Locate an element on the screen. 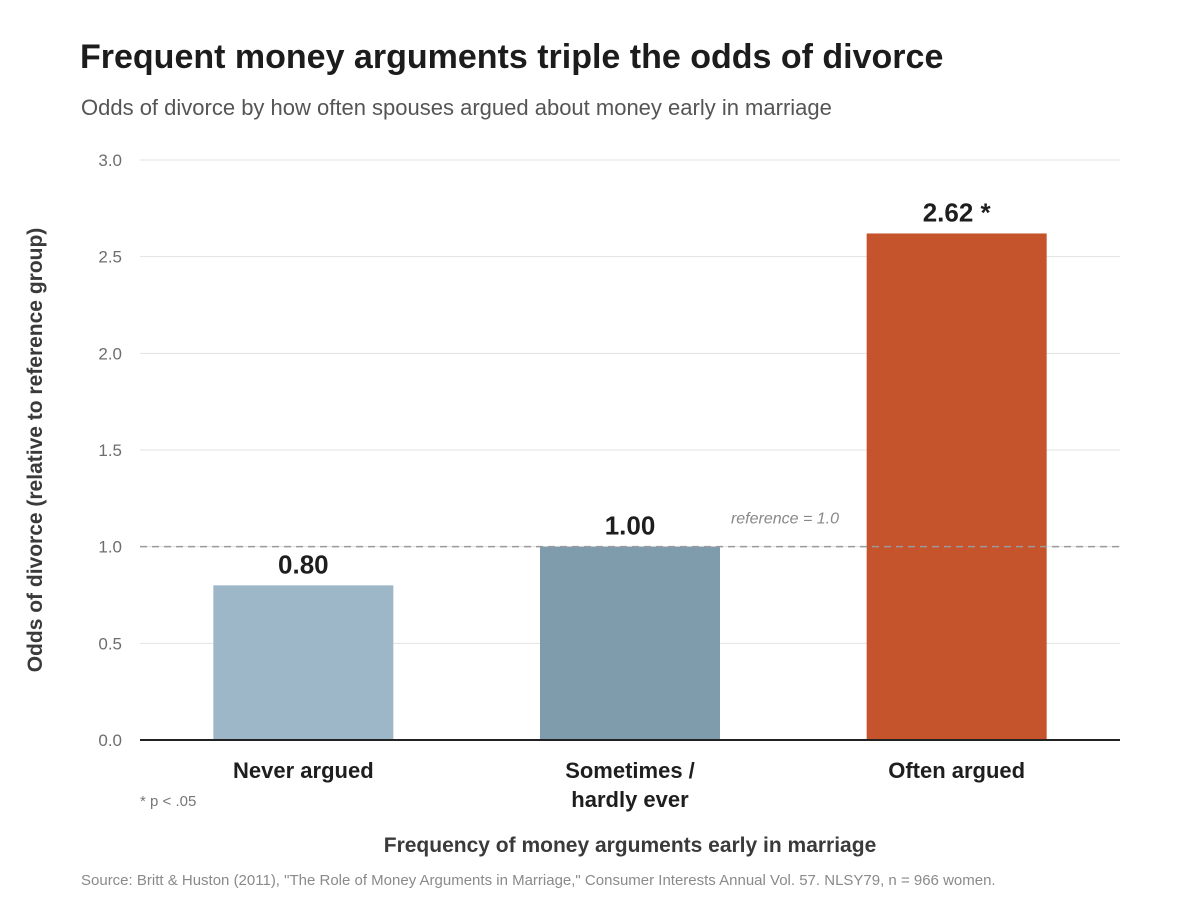 This screenshot has width=1200, height=900. x-category-label: Often argued is located at coordinates (956, 770).